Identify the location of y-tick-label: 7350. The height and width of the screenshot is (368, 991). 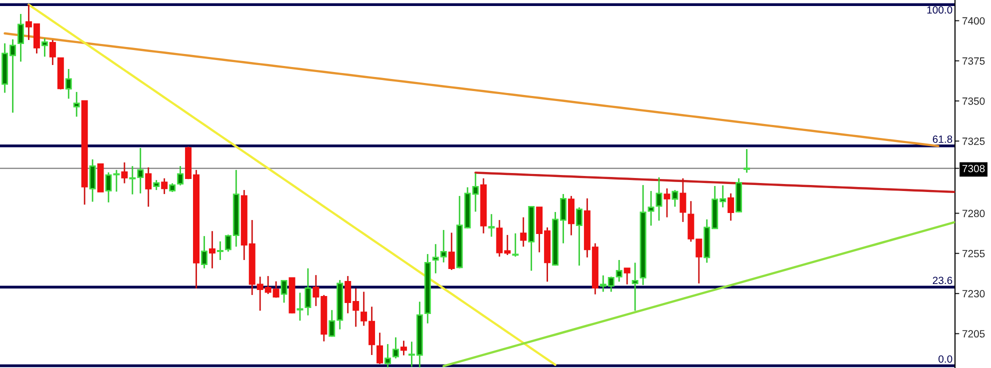
(973, 101).